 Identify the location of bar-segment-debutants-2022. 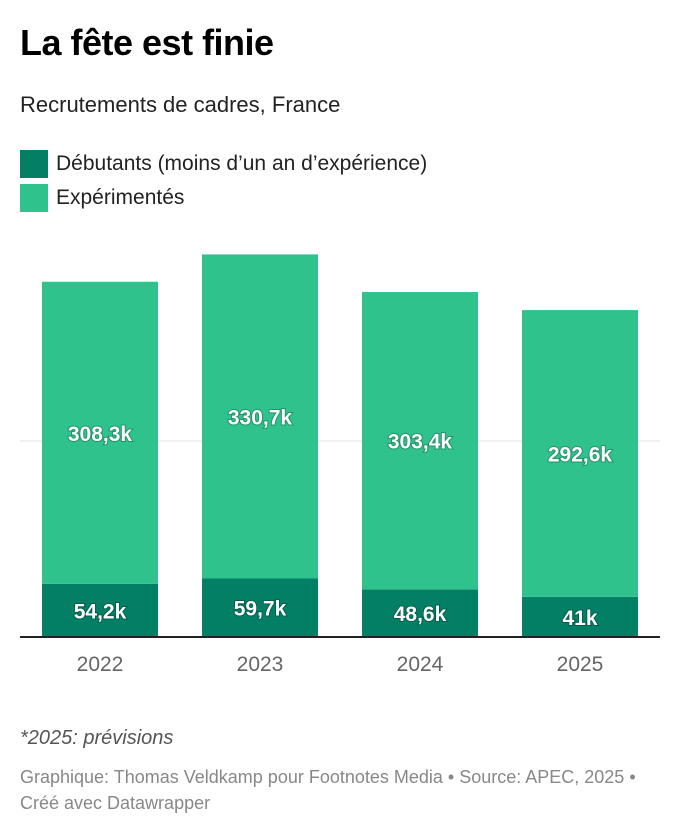
(100, 610).